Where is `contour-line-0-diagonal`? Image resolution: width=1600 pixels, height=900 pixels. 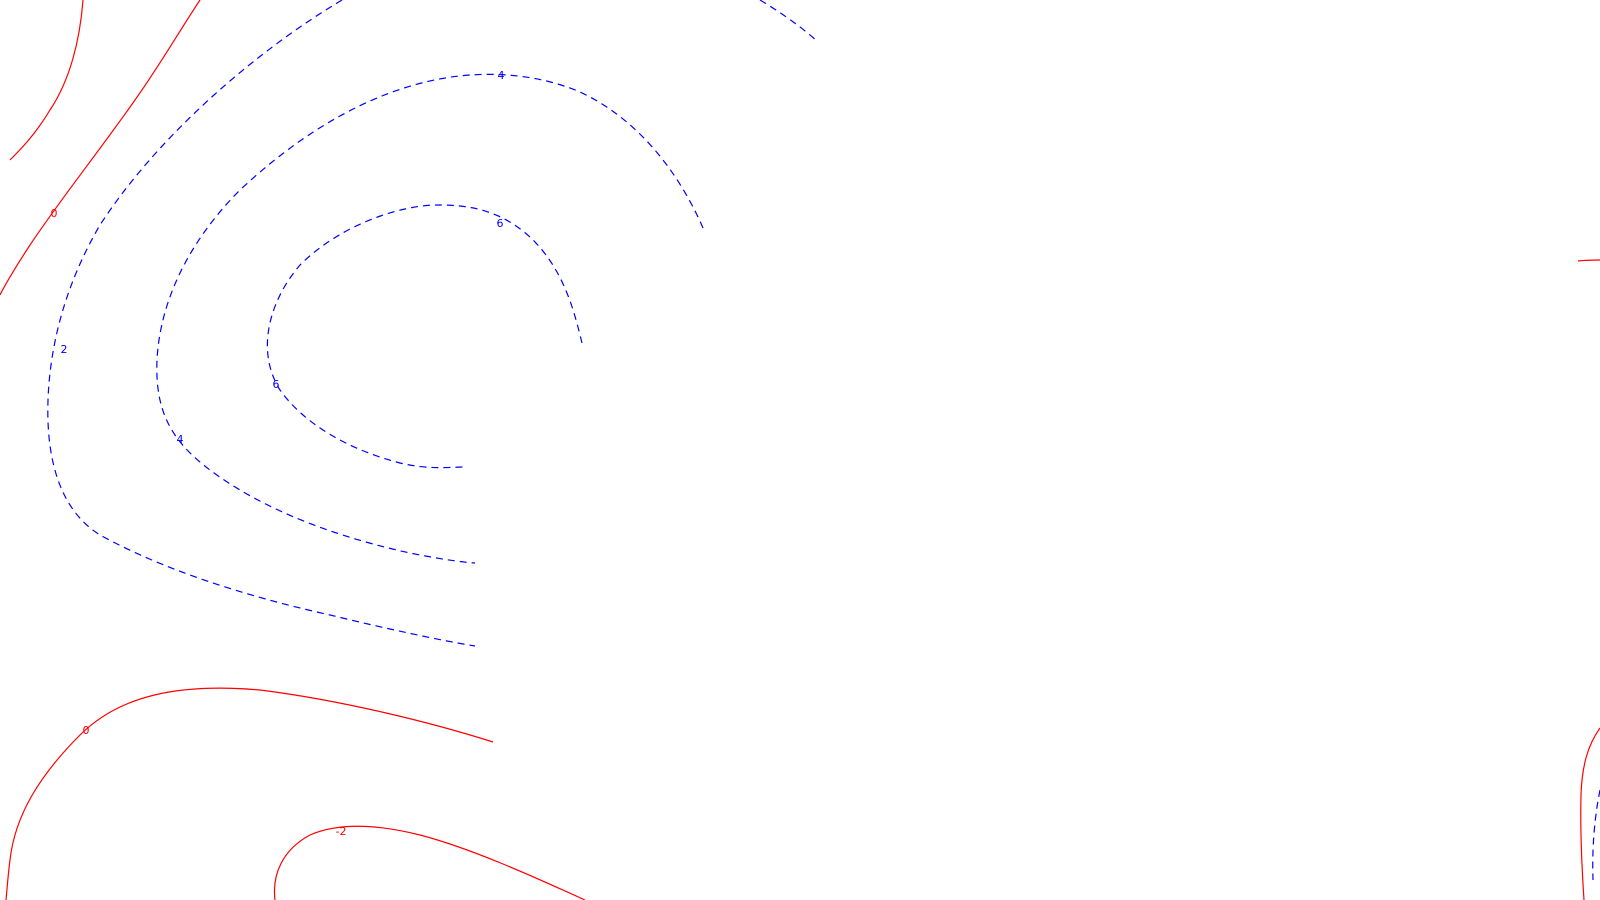 contour-line-0-diagonal is located at coordinates (100, 148).